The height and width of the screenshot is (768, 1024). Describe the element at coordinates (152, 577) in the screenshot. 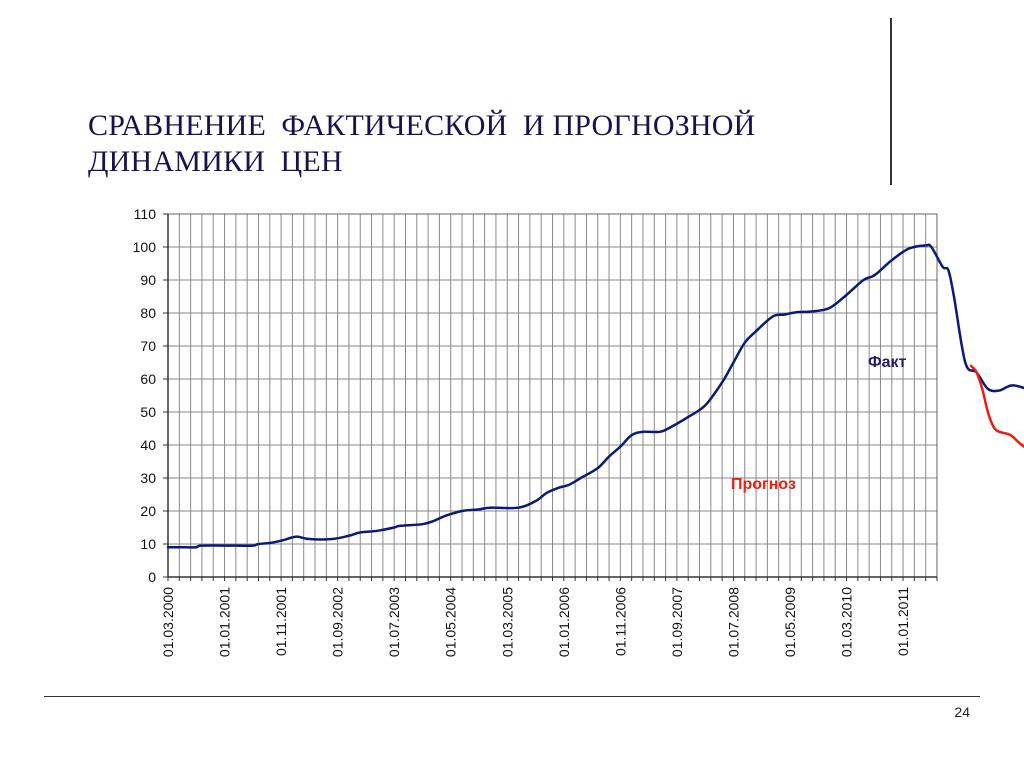

I see `y-tick-label: 0` at that location.